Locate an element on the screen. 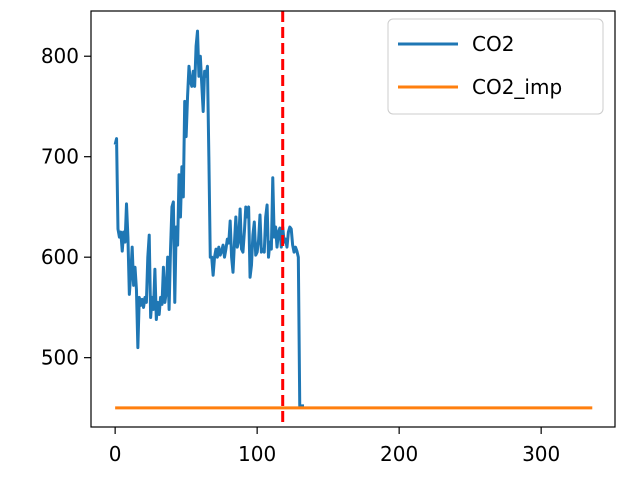  y-tick-label: 500 is located at coordinates (60, 358).